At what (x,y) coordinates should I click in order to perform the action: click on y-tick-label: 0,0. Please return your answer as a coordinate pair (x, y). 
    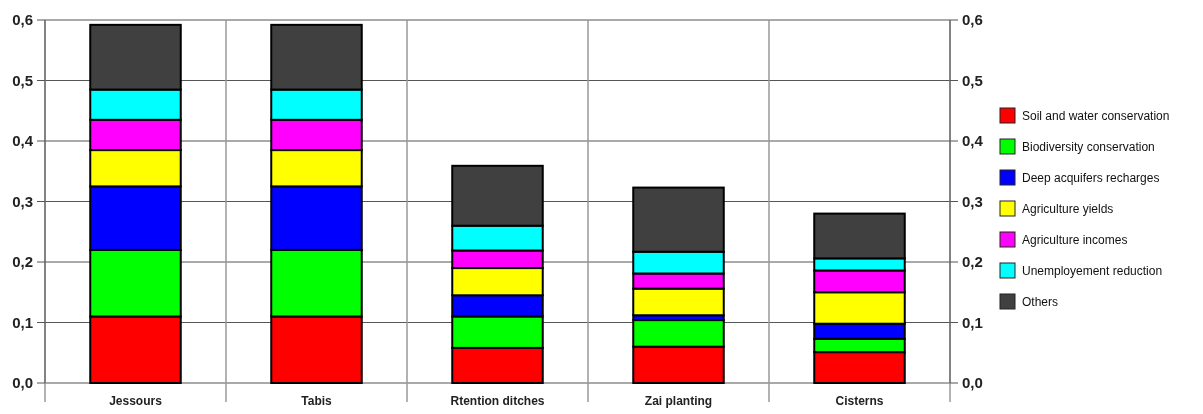
    Looking at the image, I should click on (22, 383).